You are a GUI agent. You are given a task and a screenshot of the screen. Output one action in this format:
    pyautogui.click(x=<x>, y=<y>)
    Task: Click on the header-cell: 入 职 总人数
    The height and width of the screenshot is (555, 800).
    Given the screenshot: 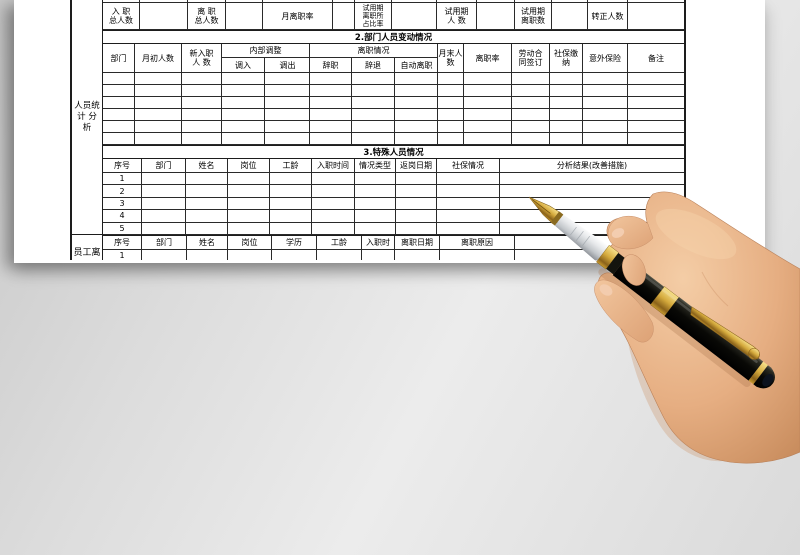 What is the action you would take?
    pyautogui.click(x=121, y=16)
    